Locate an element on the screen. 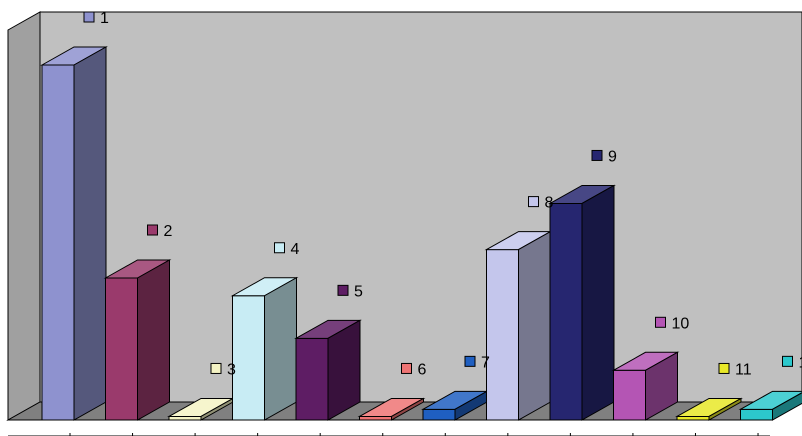 This screenshot has width=802, height=436. data-label-text: 12 is located at coordinates (800, 362).